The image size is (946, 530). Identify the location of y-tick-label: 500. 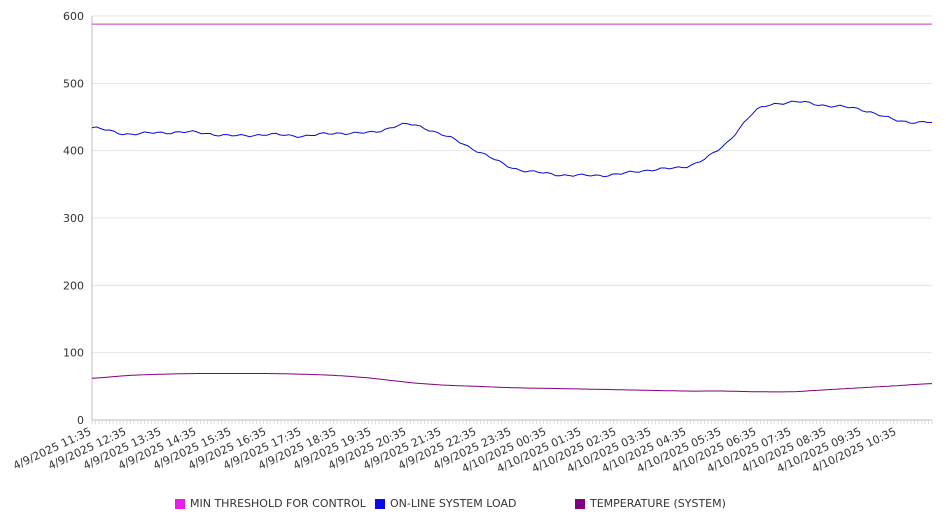
(73, 83).